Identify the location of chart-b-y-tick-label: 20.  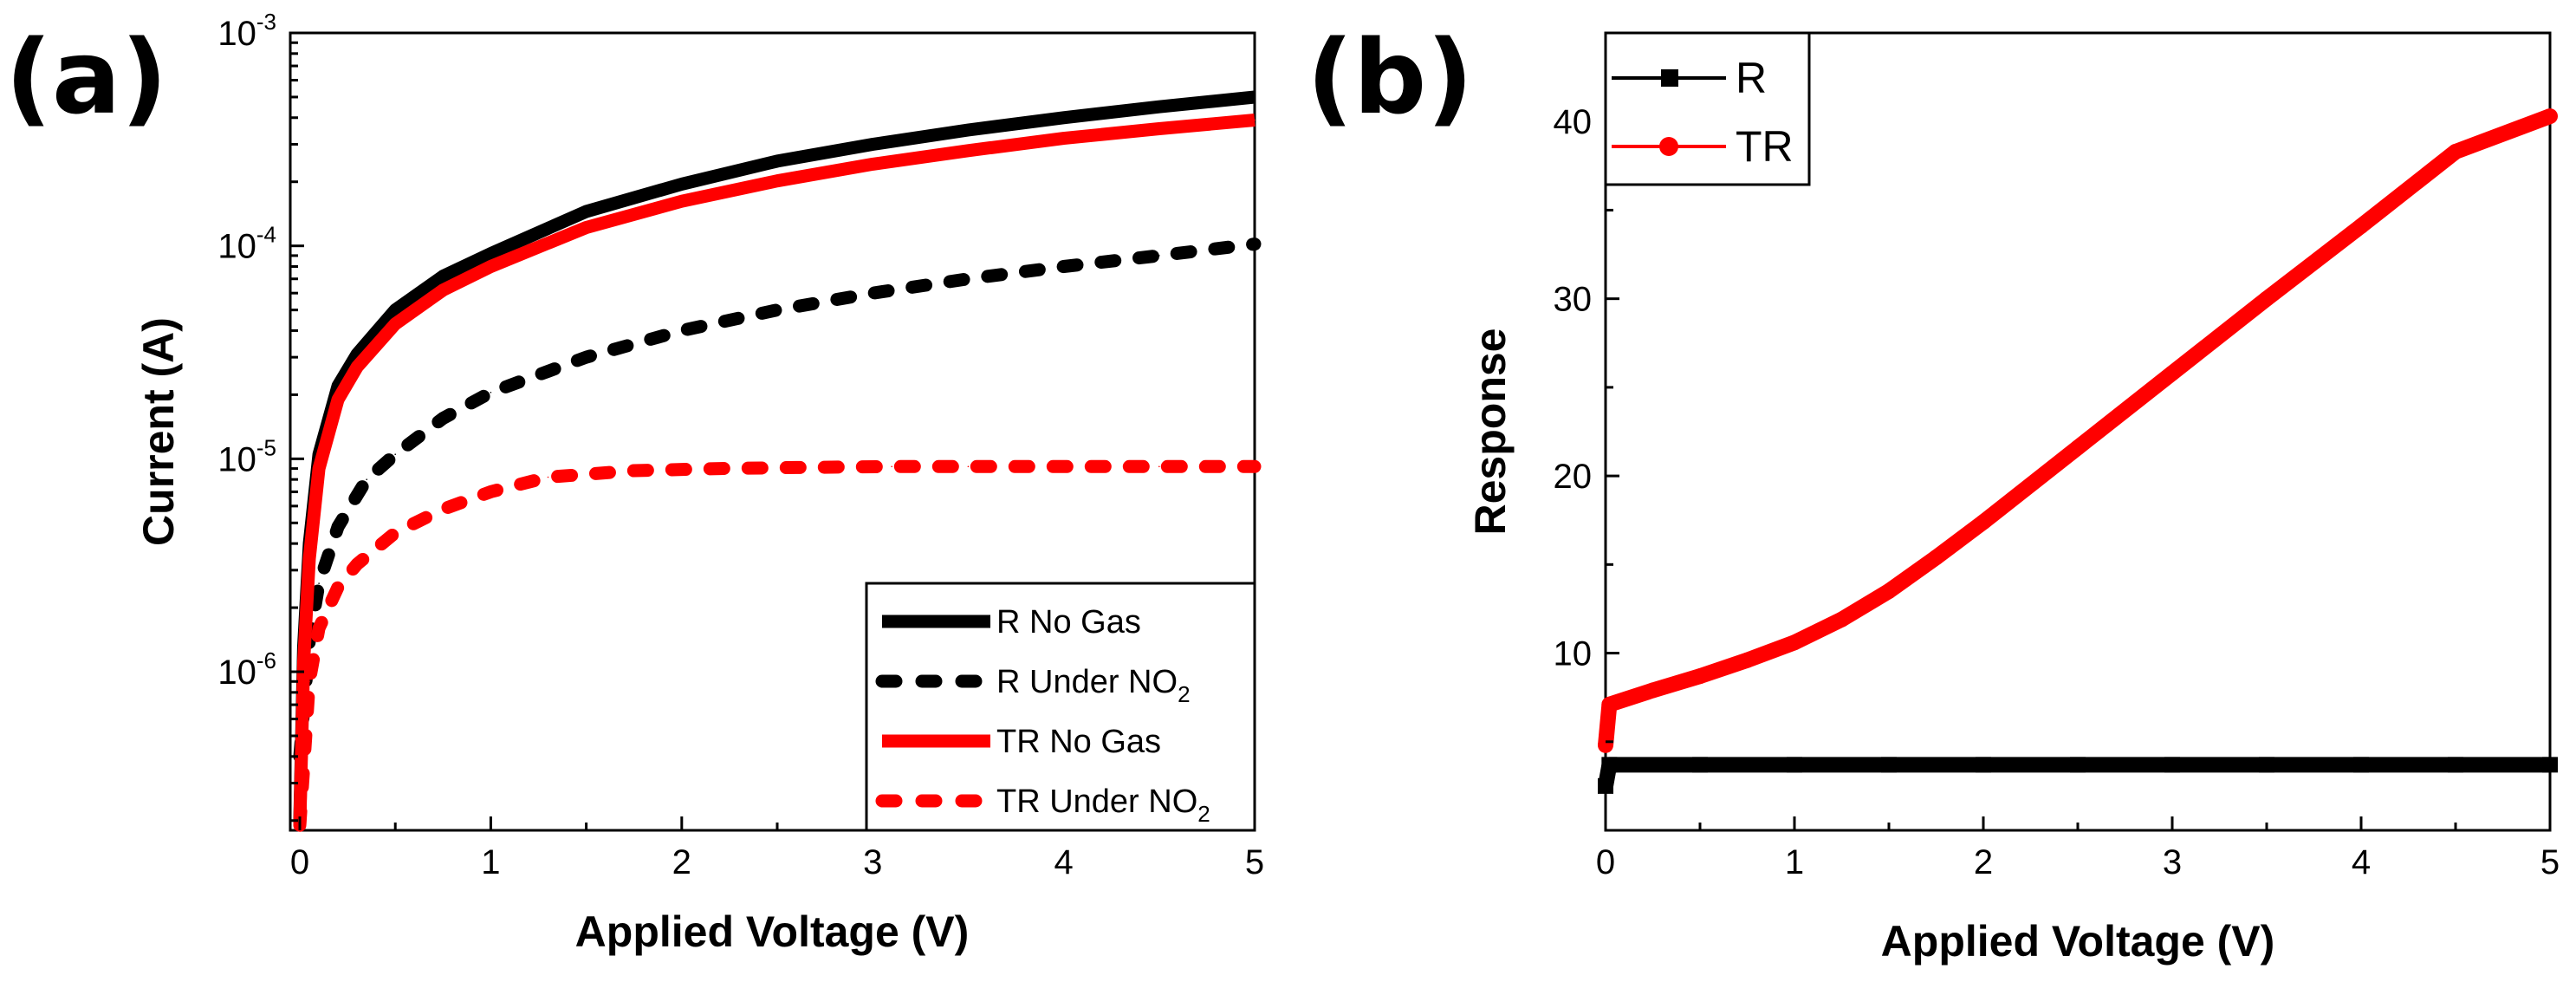
(1574, 477).